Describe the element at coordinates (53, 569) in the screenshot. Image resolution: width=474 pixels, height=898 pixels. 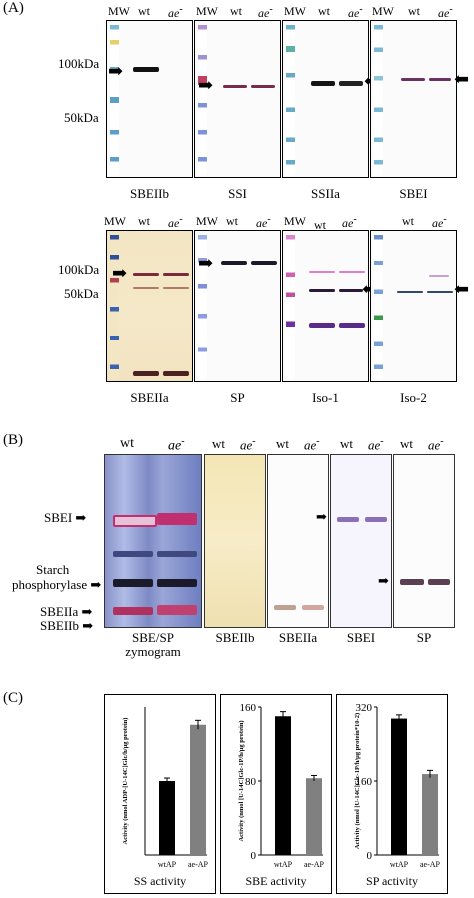
I see `starch-label: Starch` at that location.